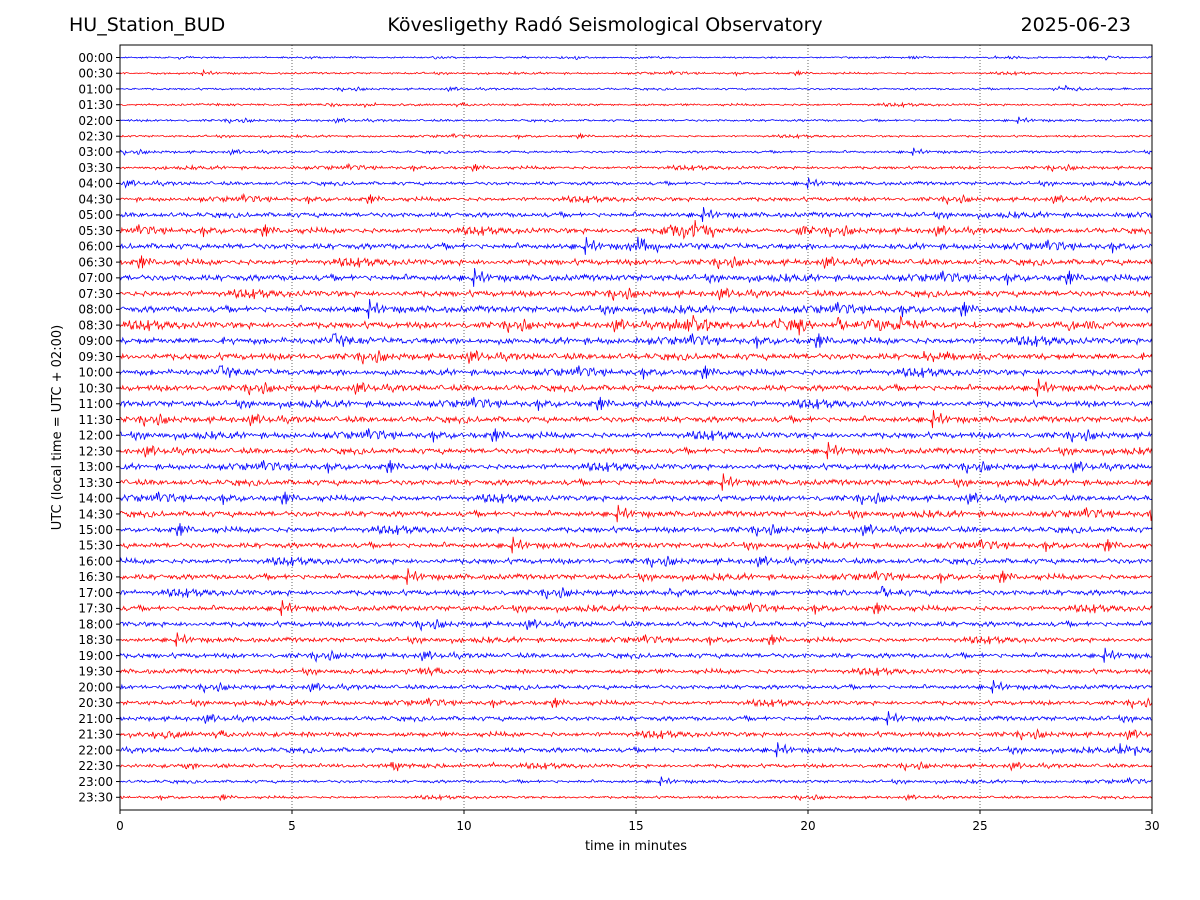 The image size is (1200, 900). What do you see at coordinates (95, 609) in the screenshot?
I see `y-tick-label: 17:30` at bounding box center [95, 609].